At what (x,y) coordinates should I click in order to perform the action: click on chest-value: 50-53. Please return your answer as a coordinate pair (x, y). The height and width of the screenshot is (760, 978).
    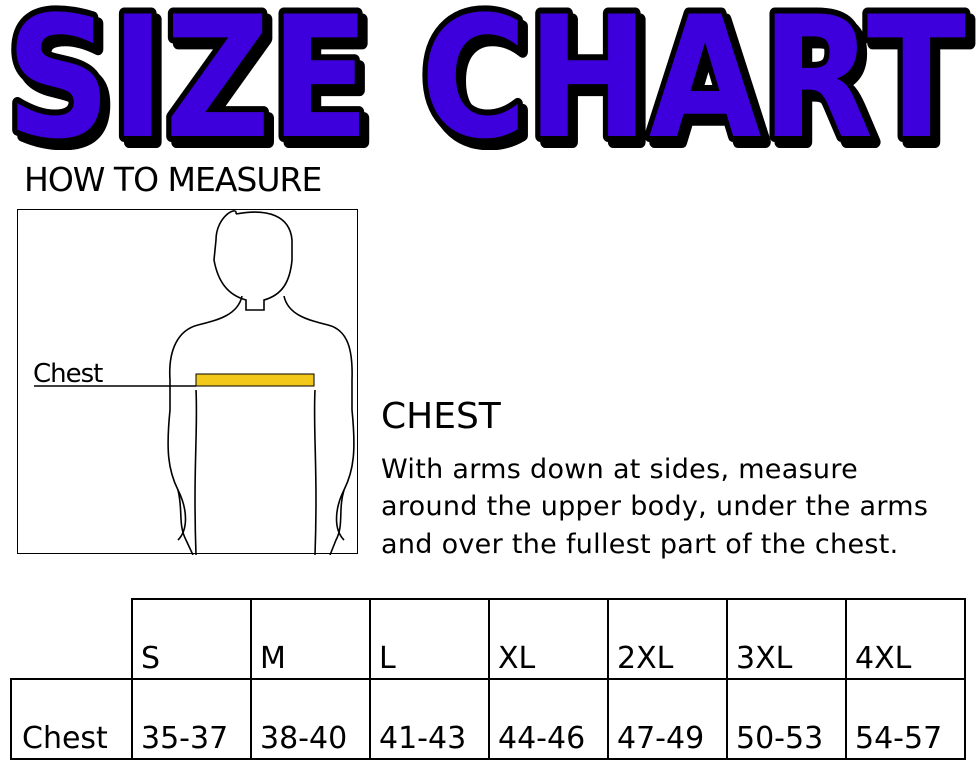
    Looking at the image, I should click on (786, 719).